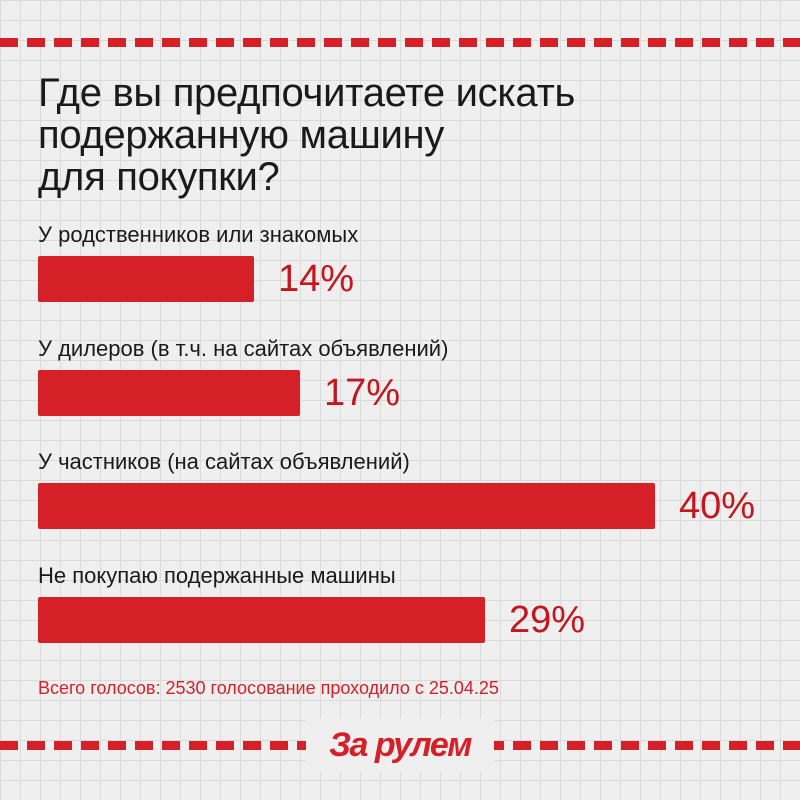  I want to click on value-label: 14%, so click(316, 279).